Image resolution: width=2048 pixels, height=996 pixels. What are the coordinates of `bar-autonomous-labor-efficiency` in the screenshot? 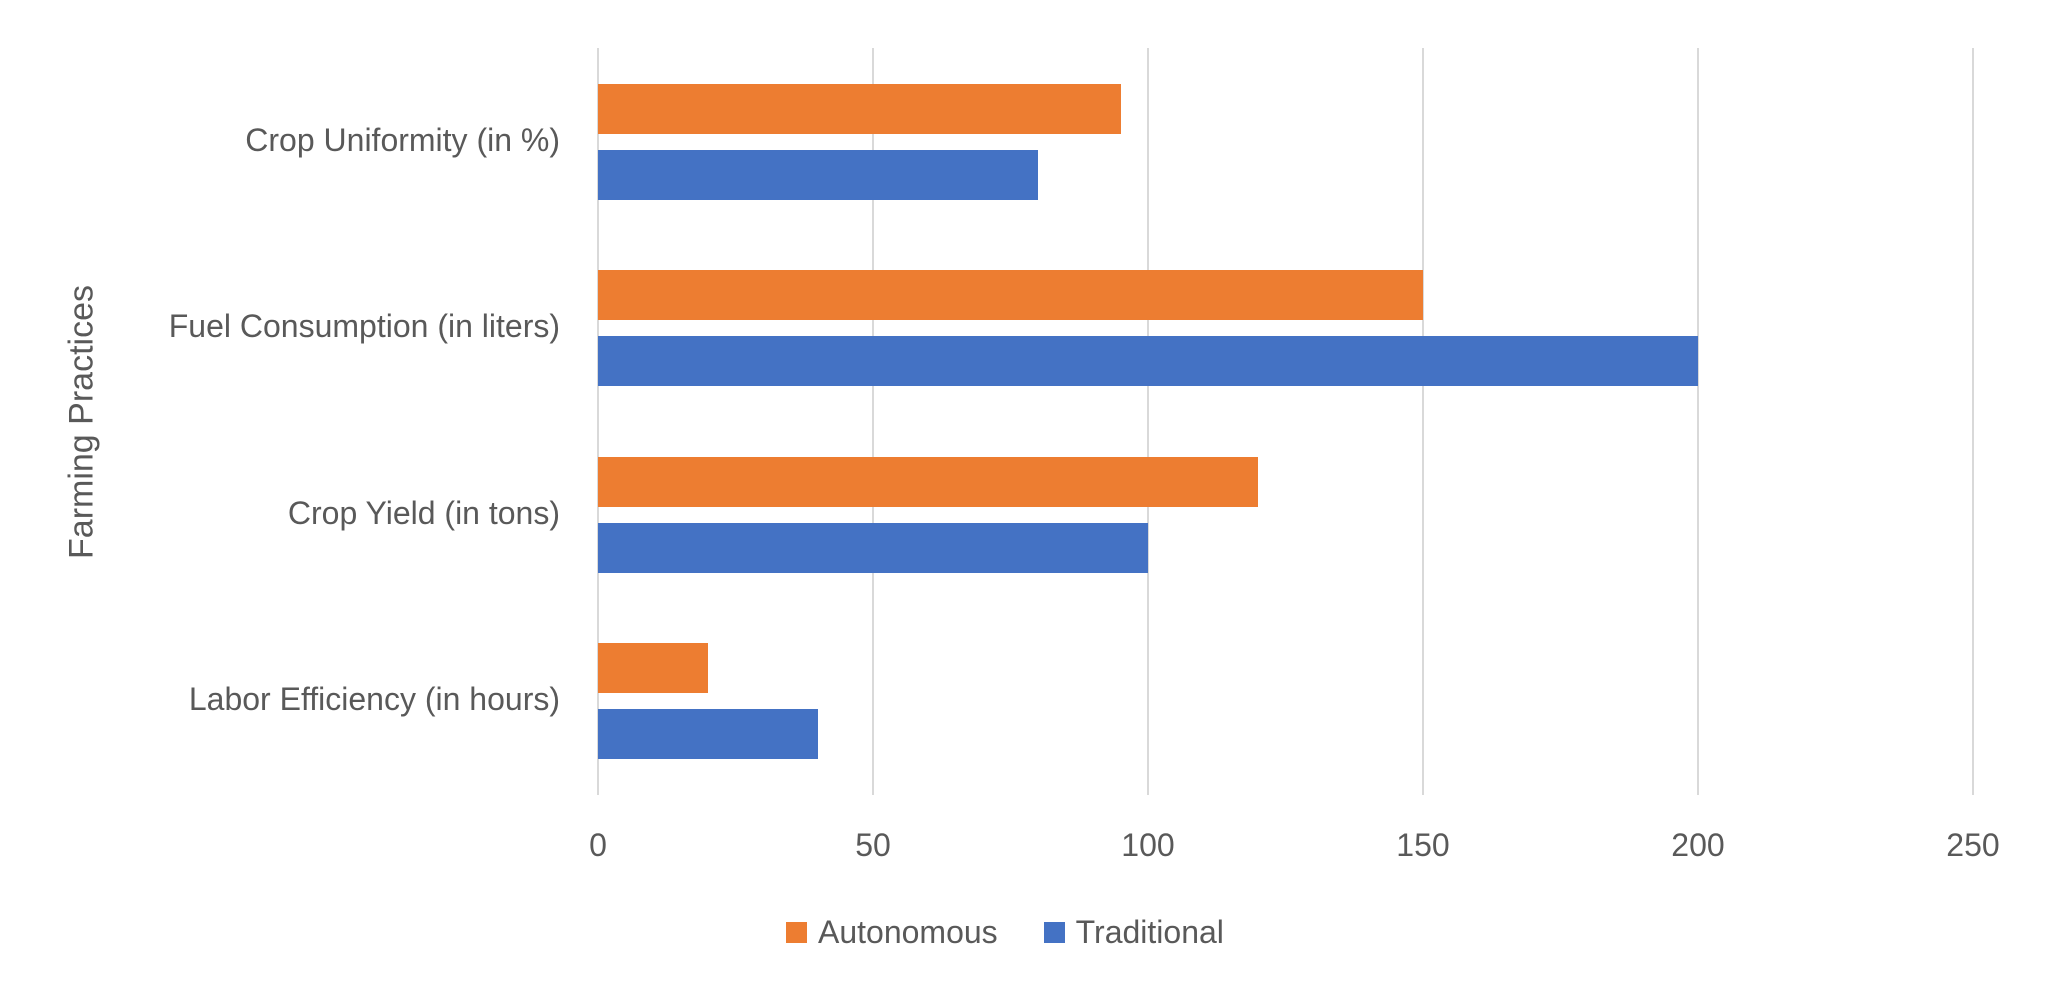 It's located at (653, 668).